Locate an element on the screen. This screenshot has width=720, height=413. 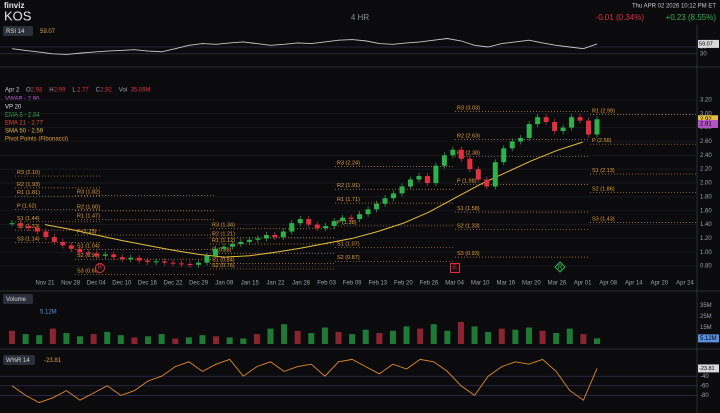
pivot-label: S3 (1.43) is located at coordinates (603, 219).